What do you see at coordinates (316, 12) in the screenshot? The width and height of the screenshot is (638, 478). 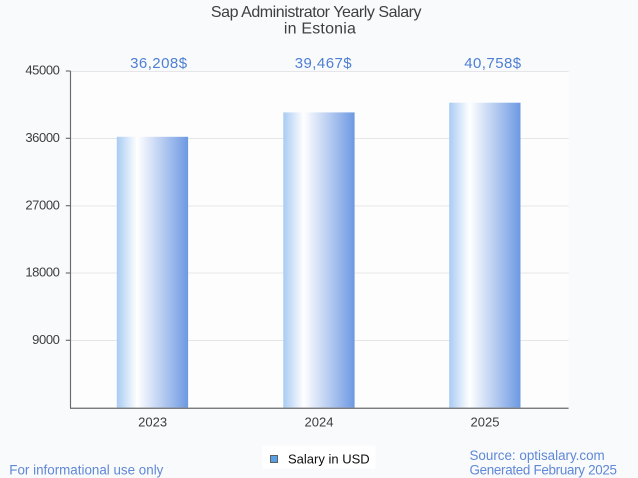 I see `svg-text:Sap Administrator Yearly Salar: Sap Administrator Yearly Salary` at bounding box center [316, 12].